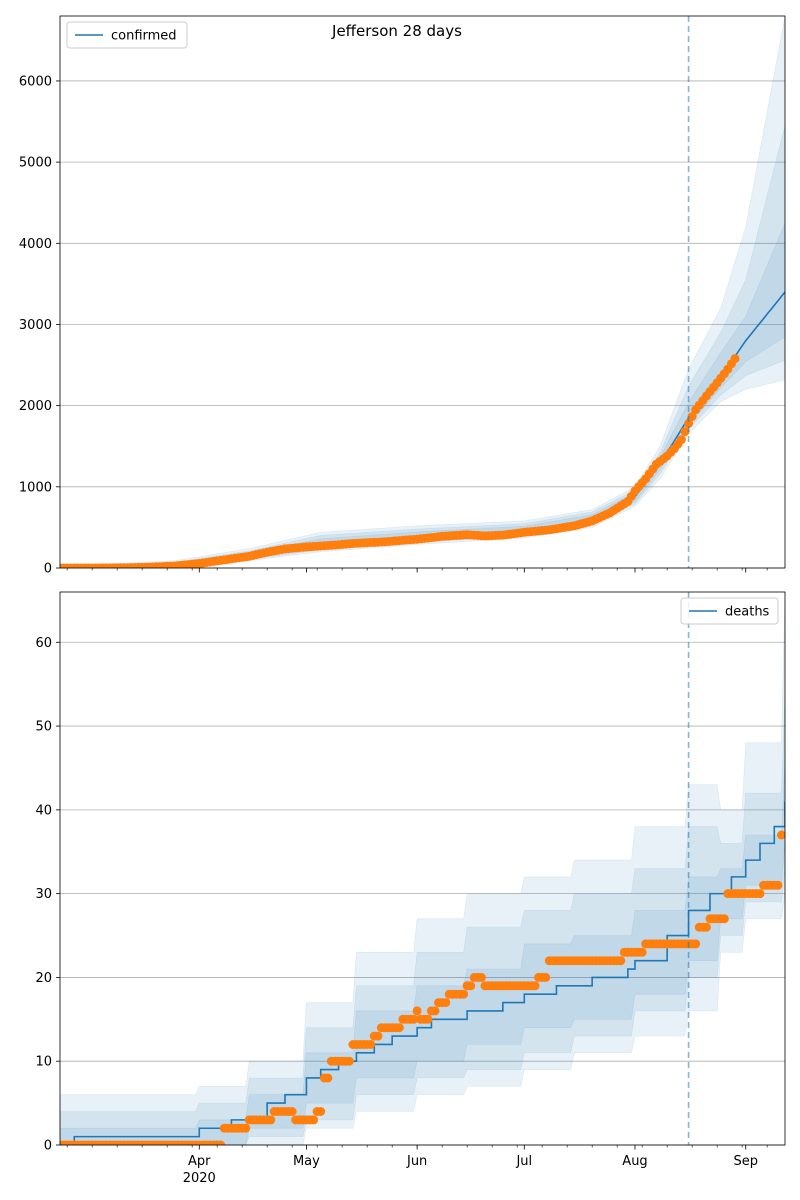  Describe the element at coordinates (35, 325) in the screenshot. I see `y-tick-label: 3000` at that location.